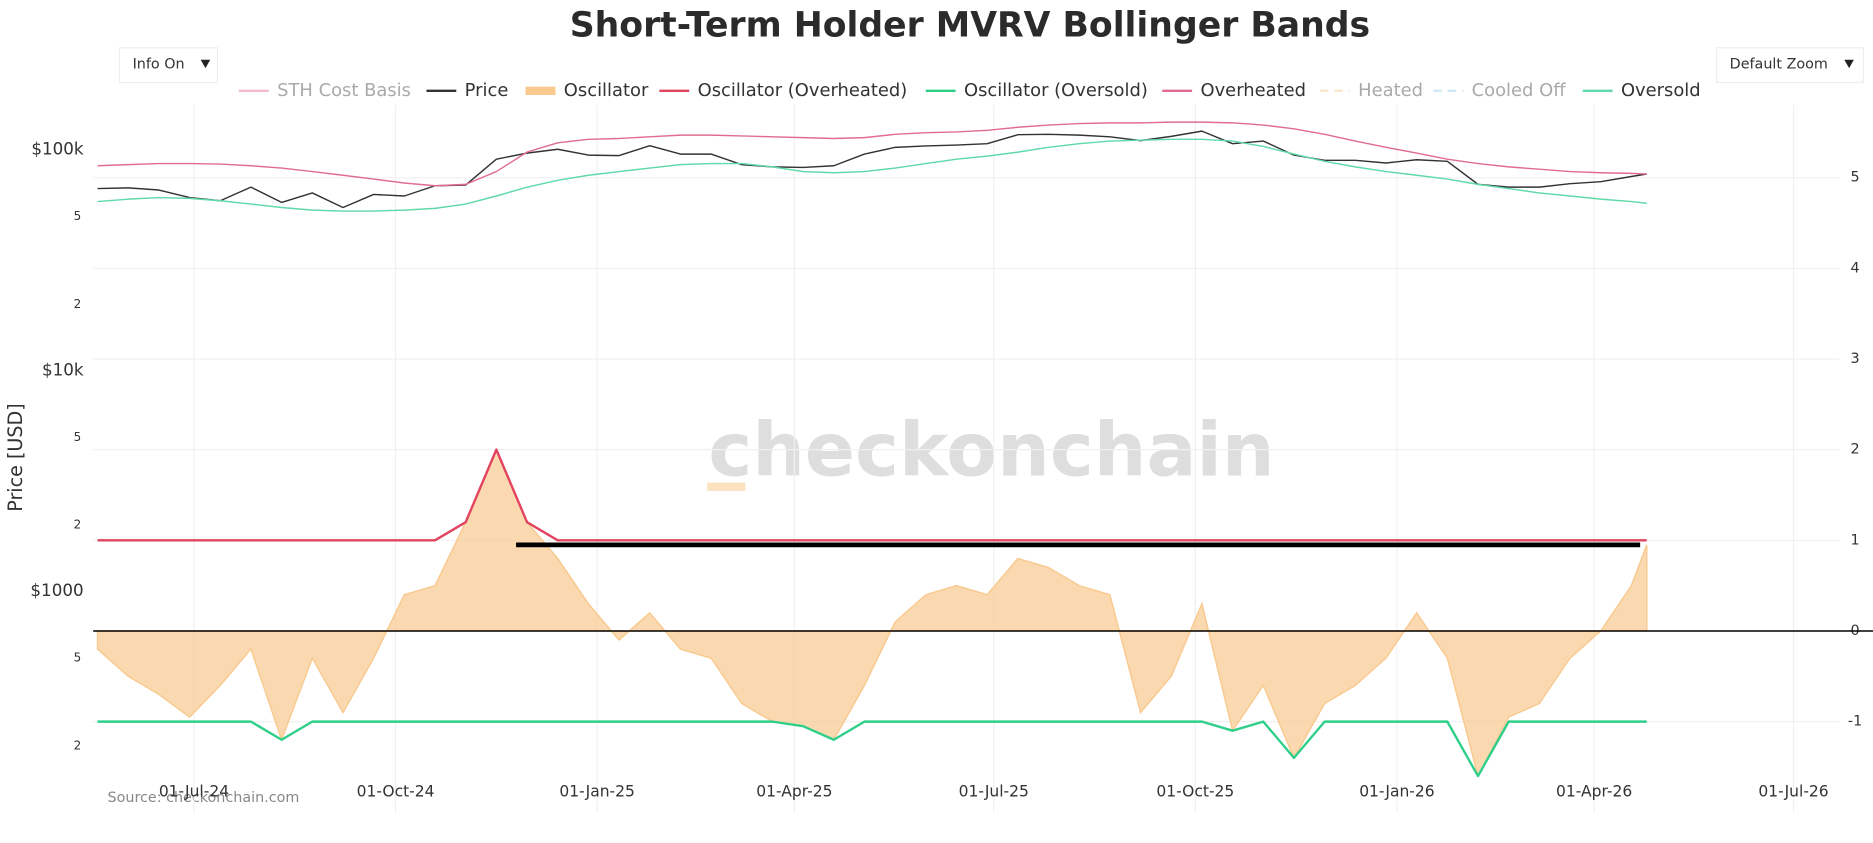 This screenshot has height=843, width=1873. I want to click on x-tick-label: 01-Jan-26, so click(1396, 791).